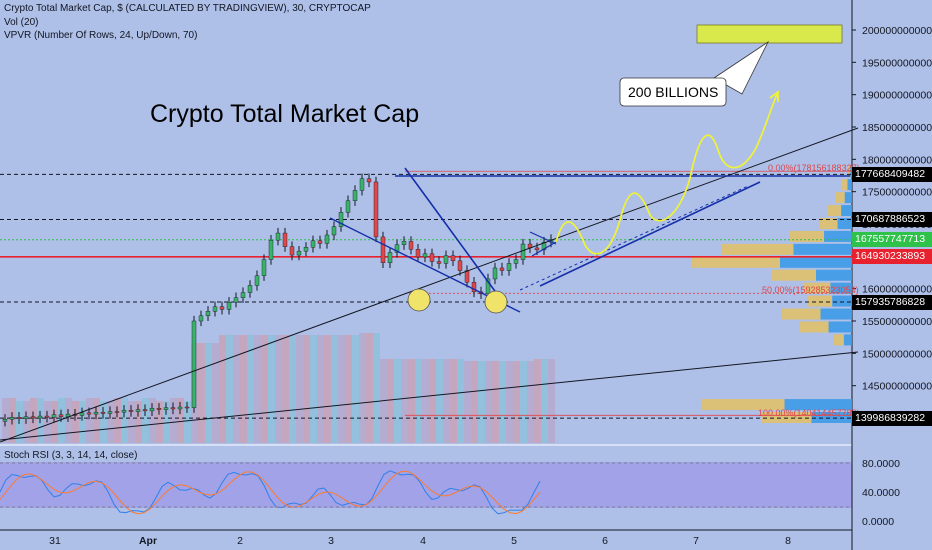 The height and width of the screenshot is (550, 932). I want to click on x-tick-label: 6, so click(605, 541).